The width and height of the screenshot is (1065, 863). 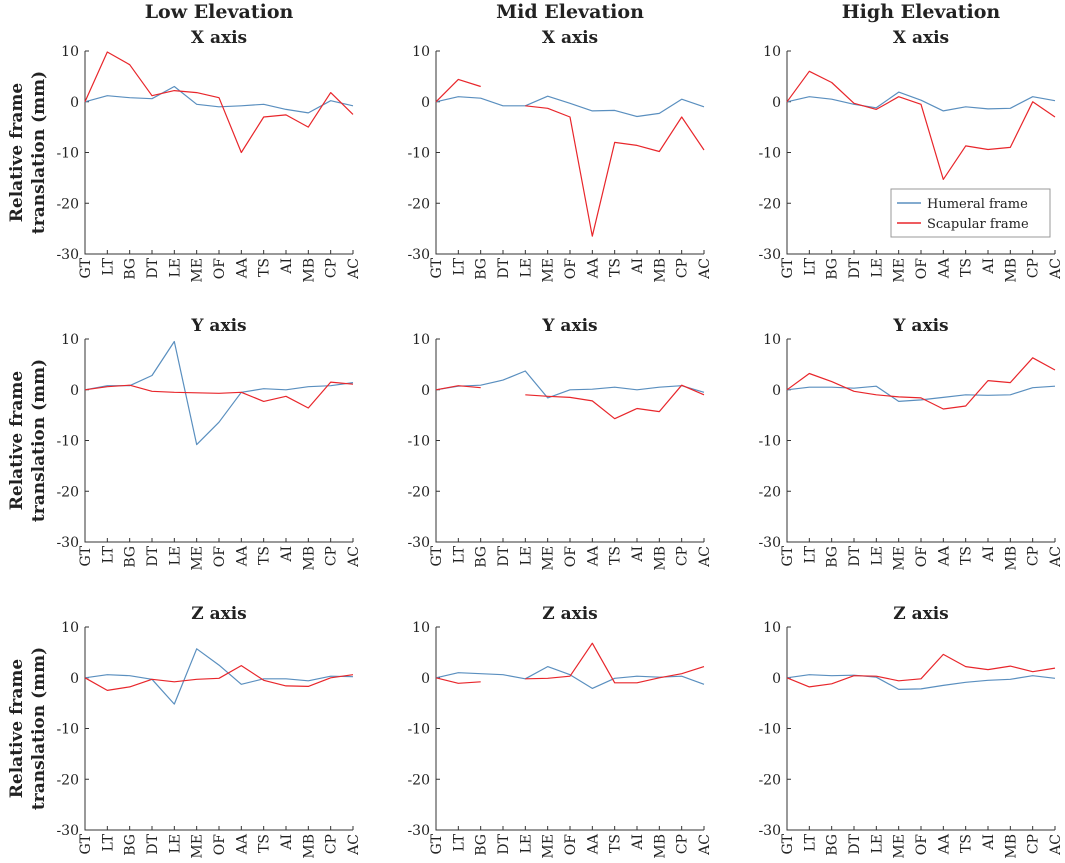 I want to click on panel-title-r1c1: Y axis, so click(x=569, y=326).